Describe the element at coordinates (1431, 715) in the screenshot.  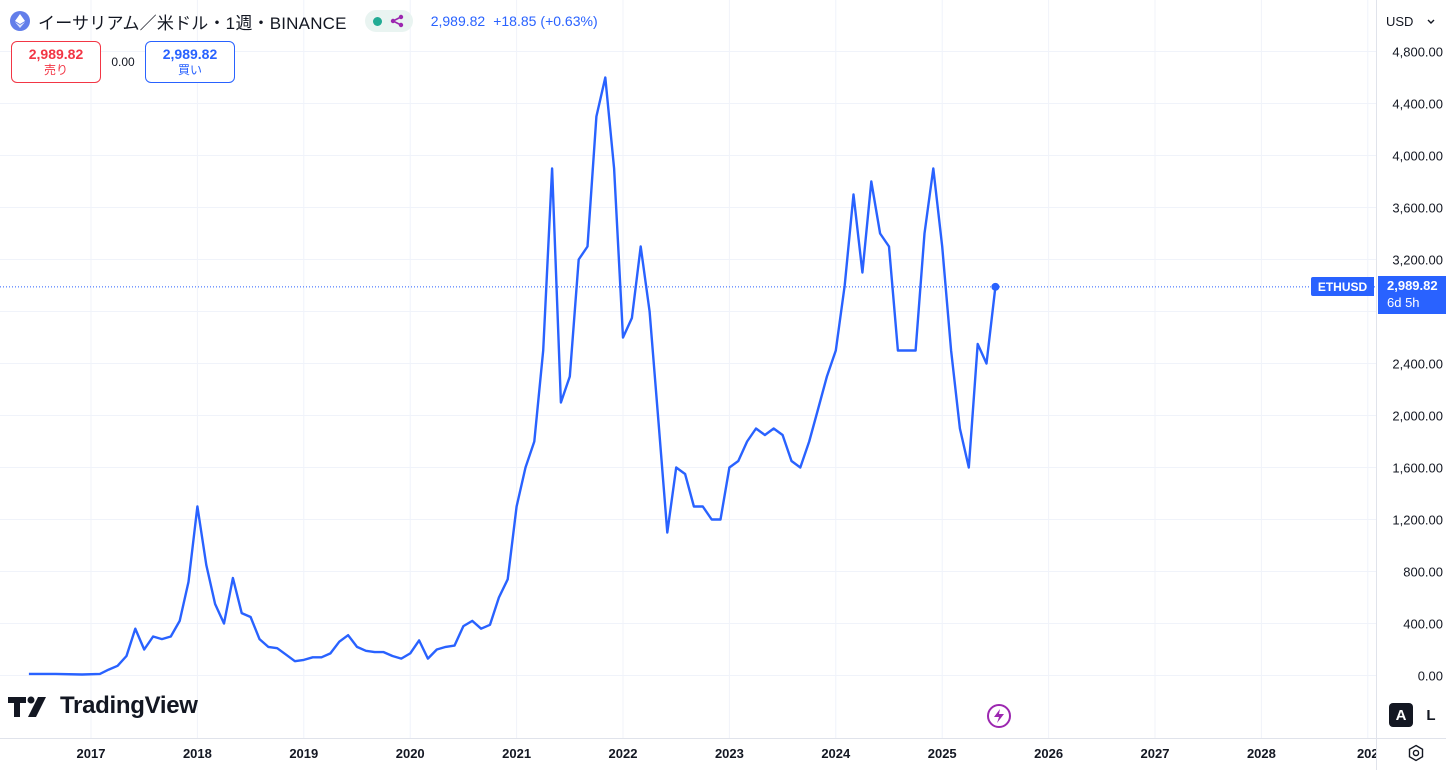
I see `log-scale-button: L` at that location.